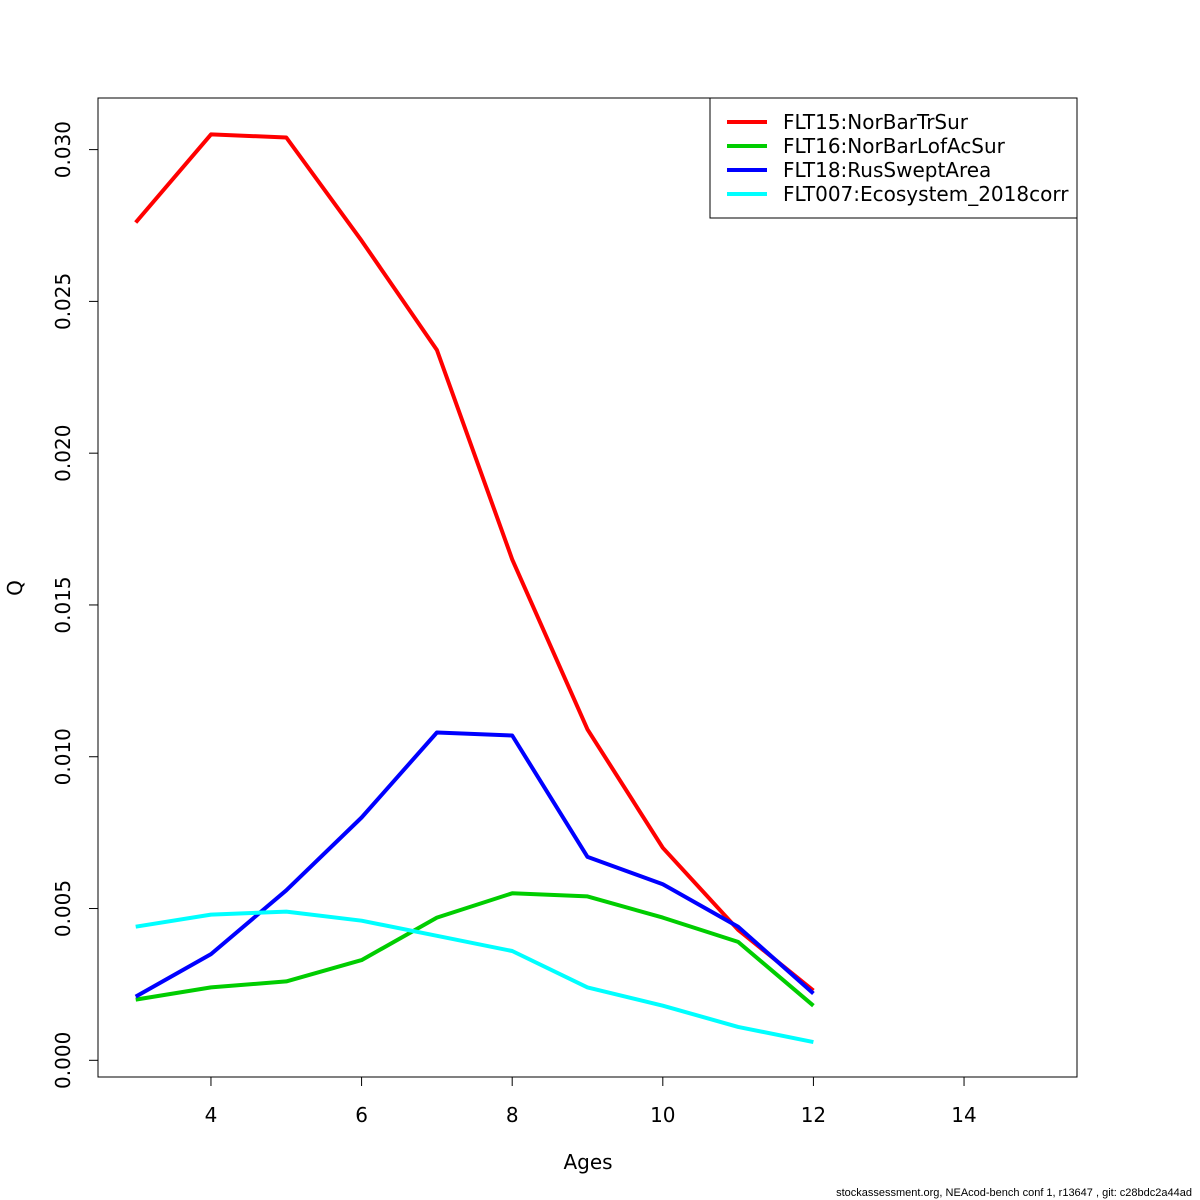 The width and height of the screenshot is (1200, 1200). I want to click on legend-box, so click(893, 158).